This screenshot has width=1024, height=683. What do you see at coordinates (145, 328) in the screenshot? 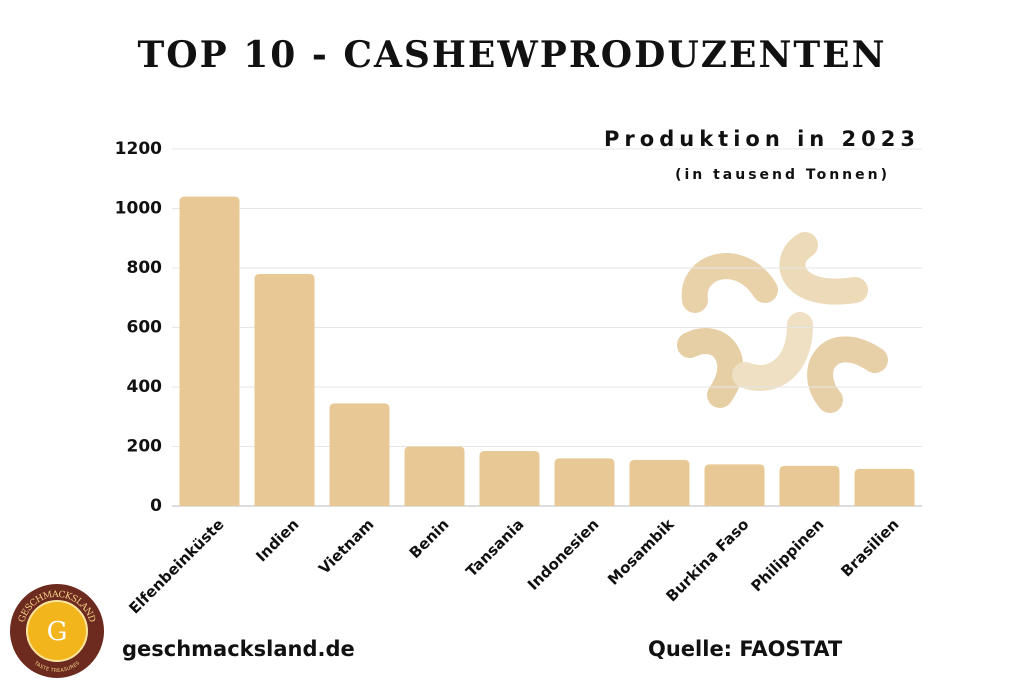
I see `y-tick-label: 600` at bounding box center [145, 328].